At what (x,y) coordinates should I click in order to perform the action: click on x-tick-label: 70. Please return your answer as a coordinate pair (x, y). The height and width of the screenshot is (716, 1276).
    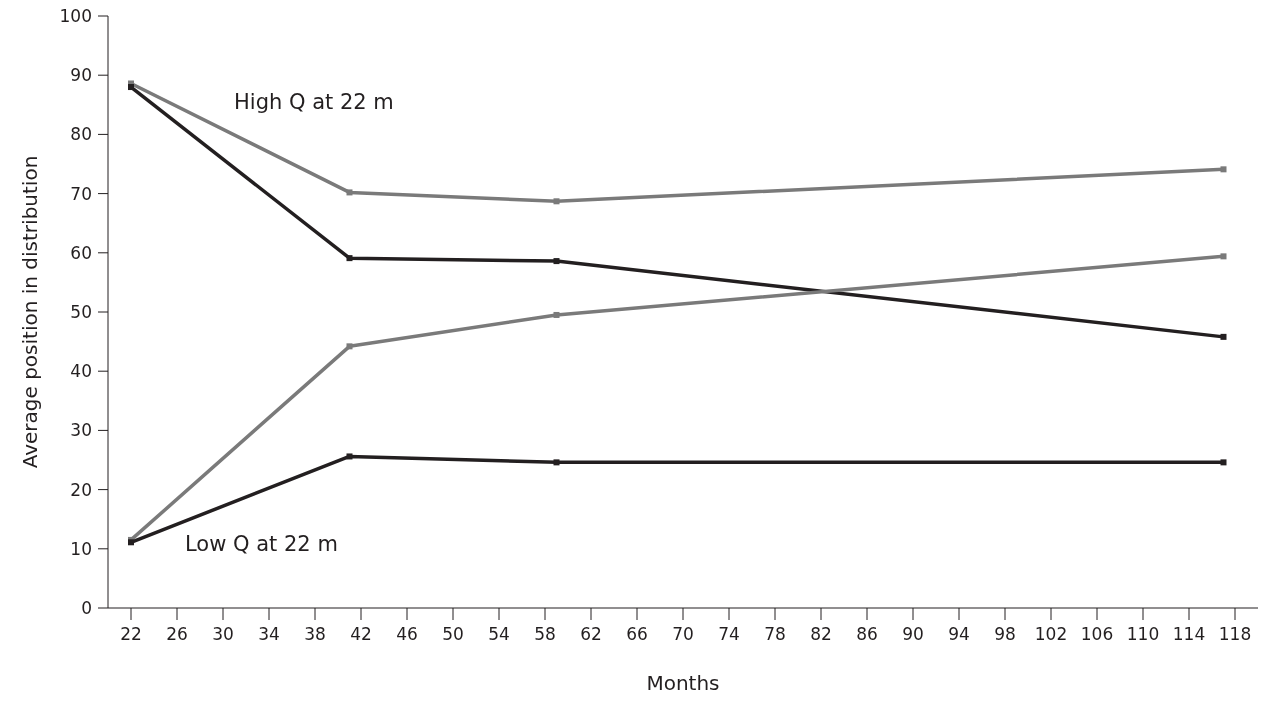
    Looking at the image, I should click on (683, 634).